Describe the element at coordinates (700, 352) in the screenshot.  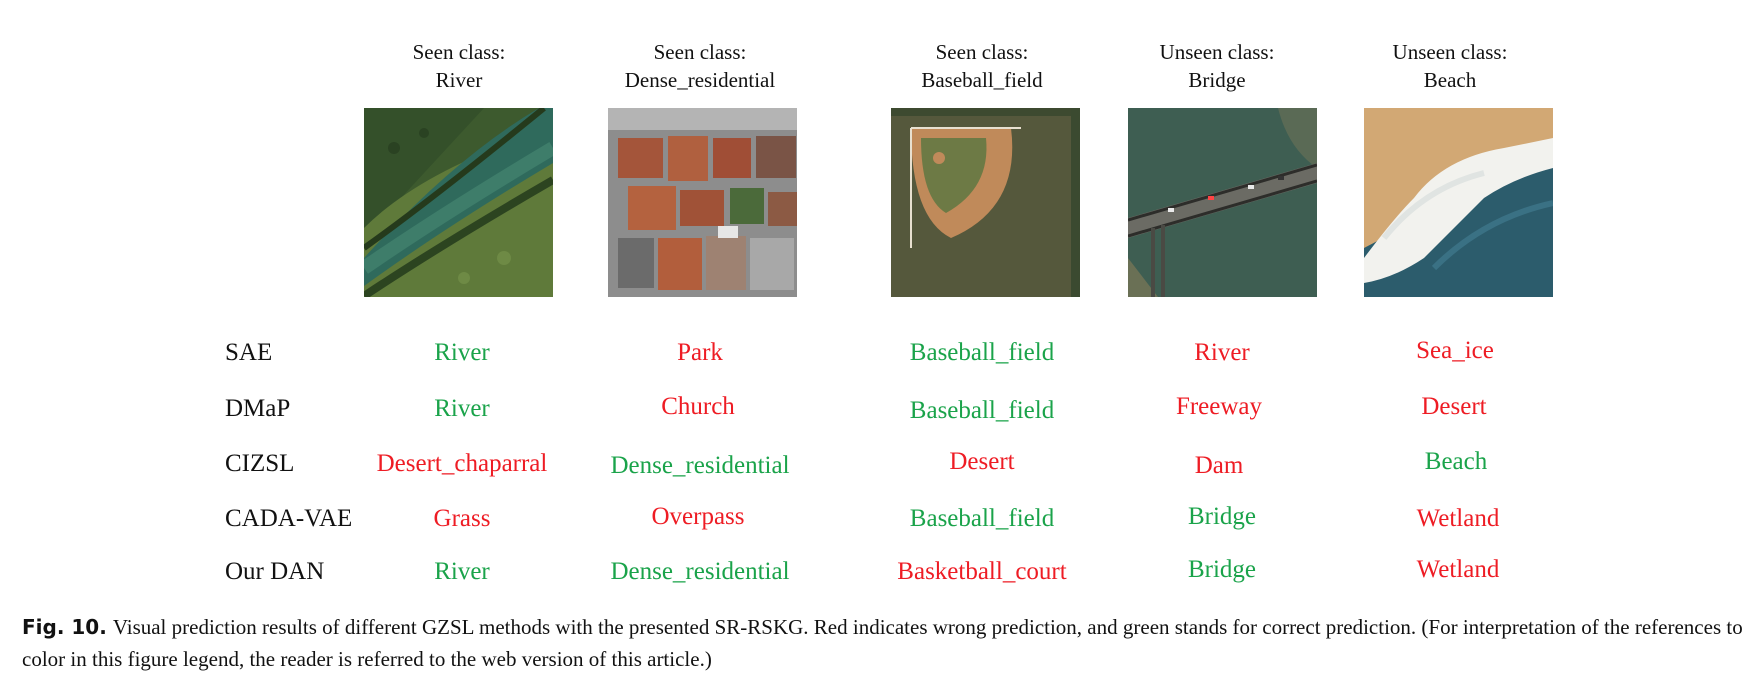
I see `prediction-cell: Park` at that location.